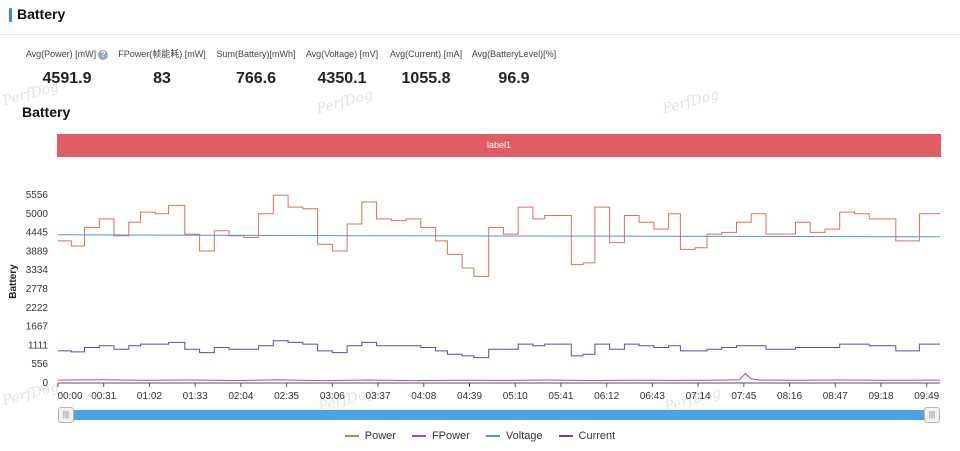  I want to click on y-tick-label: 4445, so click(37, 233).